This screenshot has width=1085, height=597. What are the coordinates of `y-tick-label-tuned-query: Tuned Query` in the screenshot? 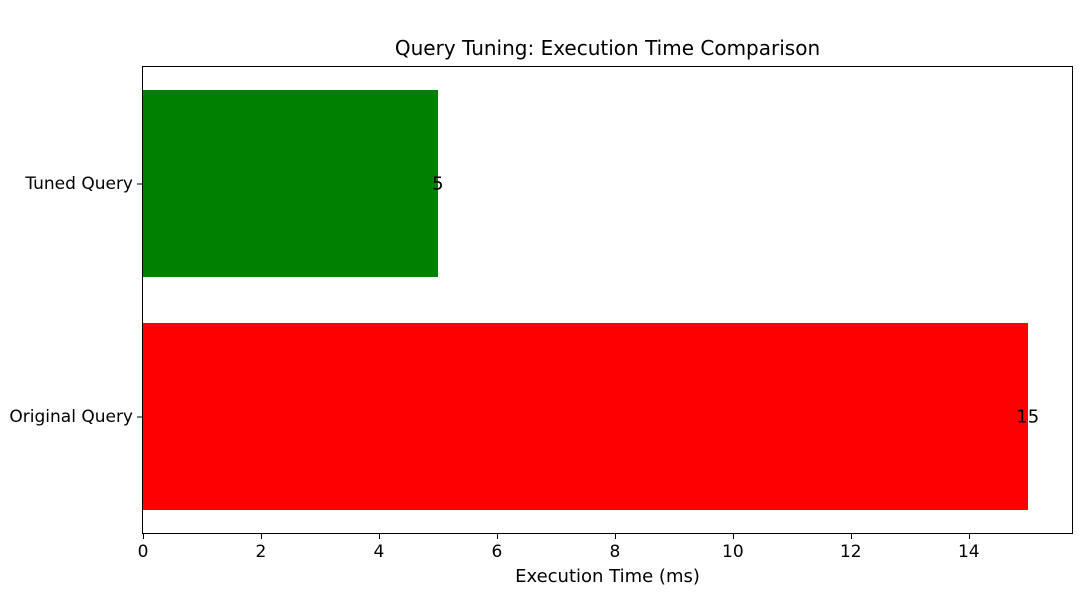 It's located at (79, 183).